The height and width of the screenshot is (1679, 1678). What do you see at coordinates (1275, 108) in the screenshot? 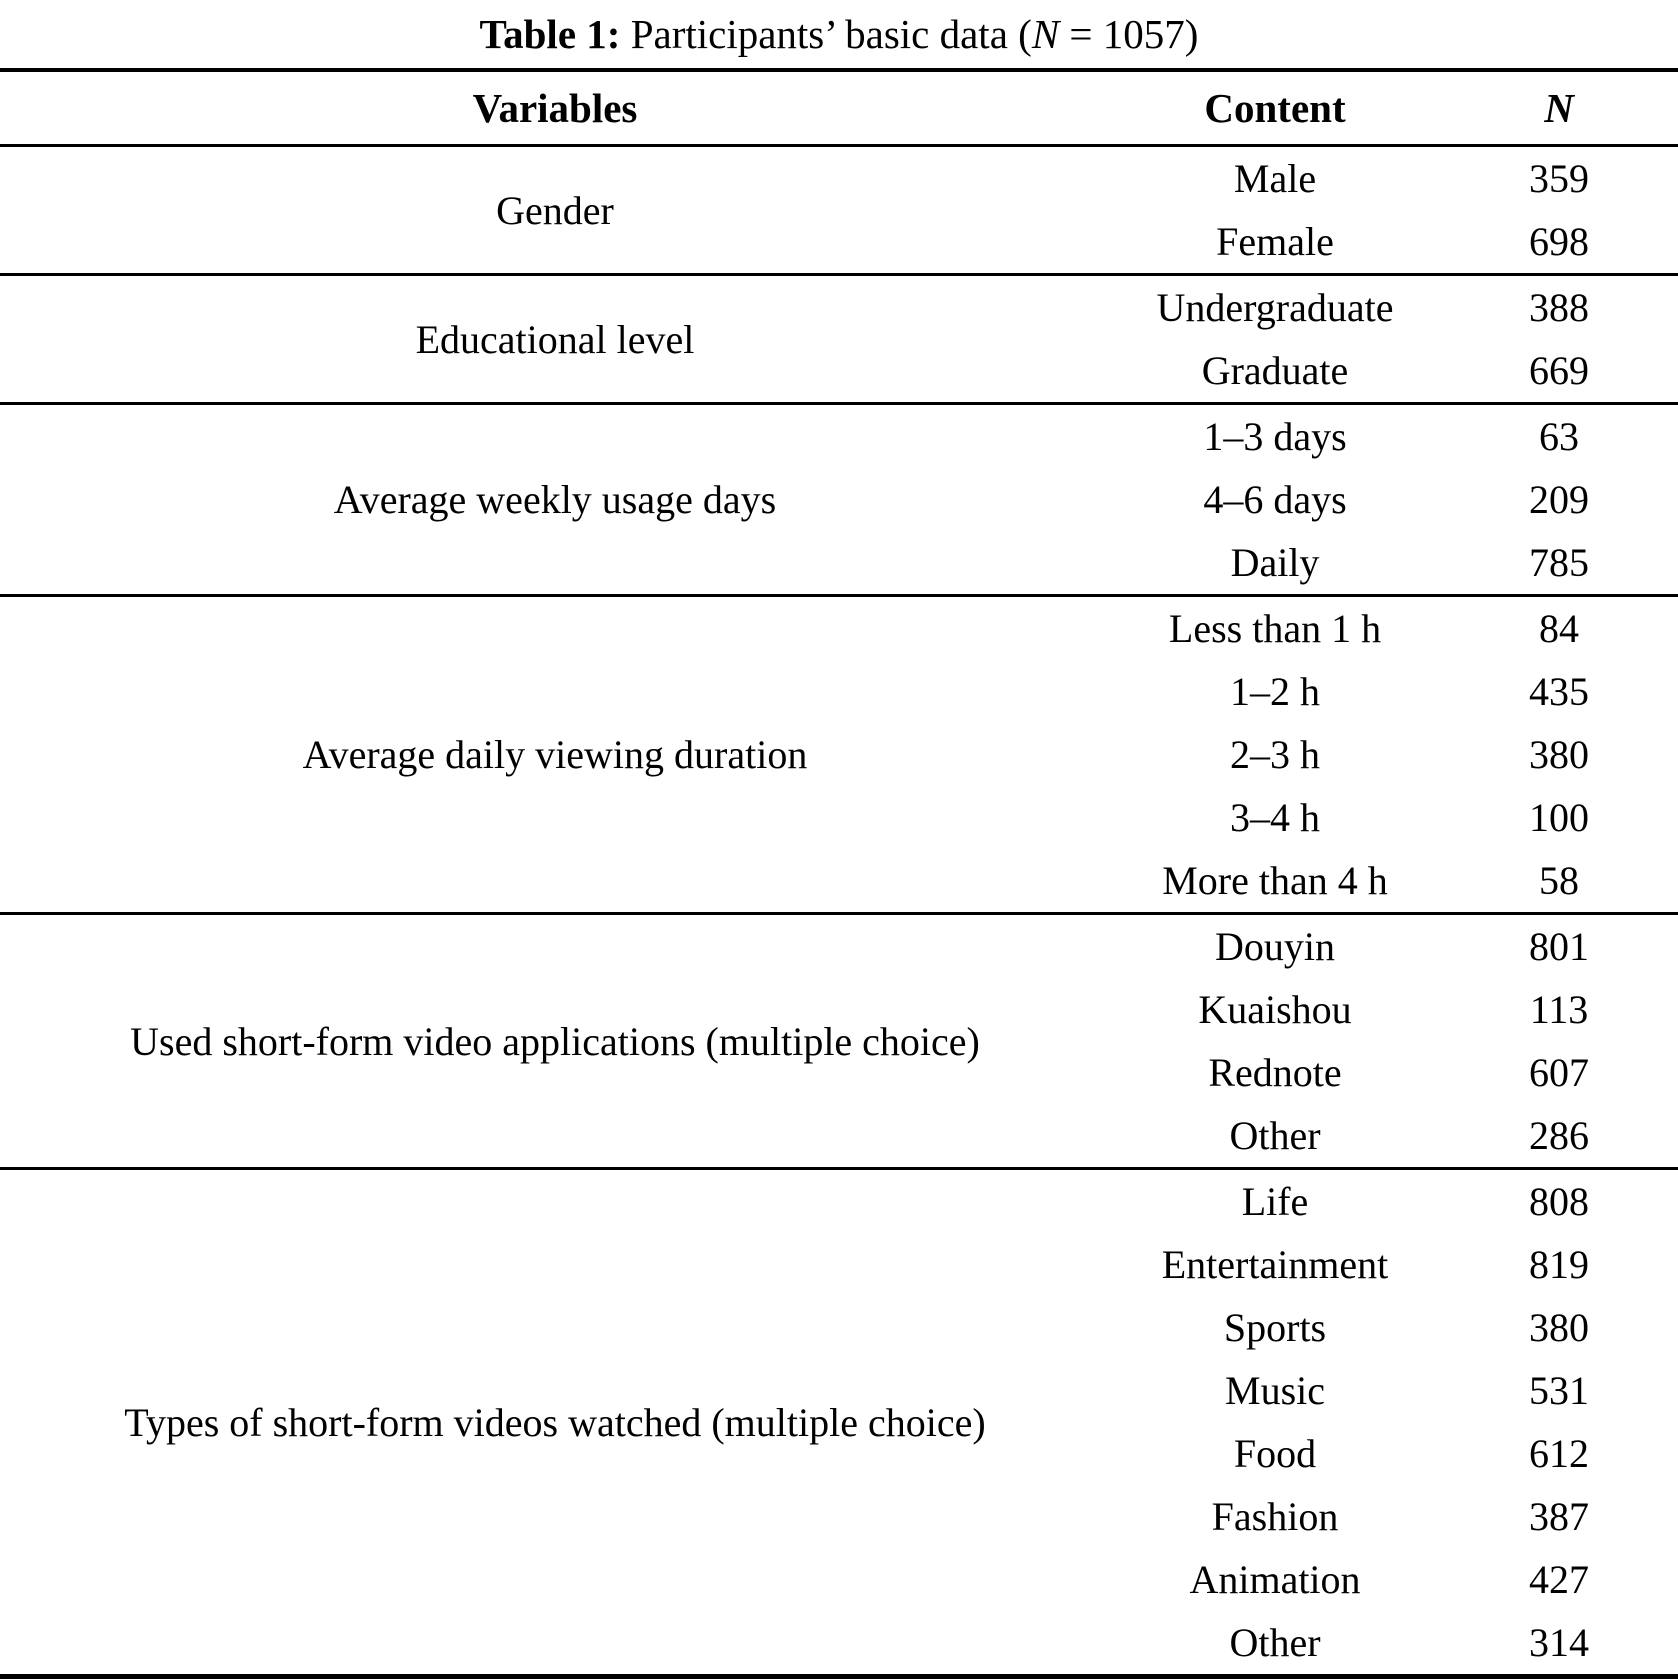
I see `header-content: Content` at bounding box center [1275, 108].